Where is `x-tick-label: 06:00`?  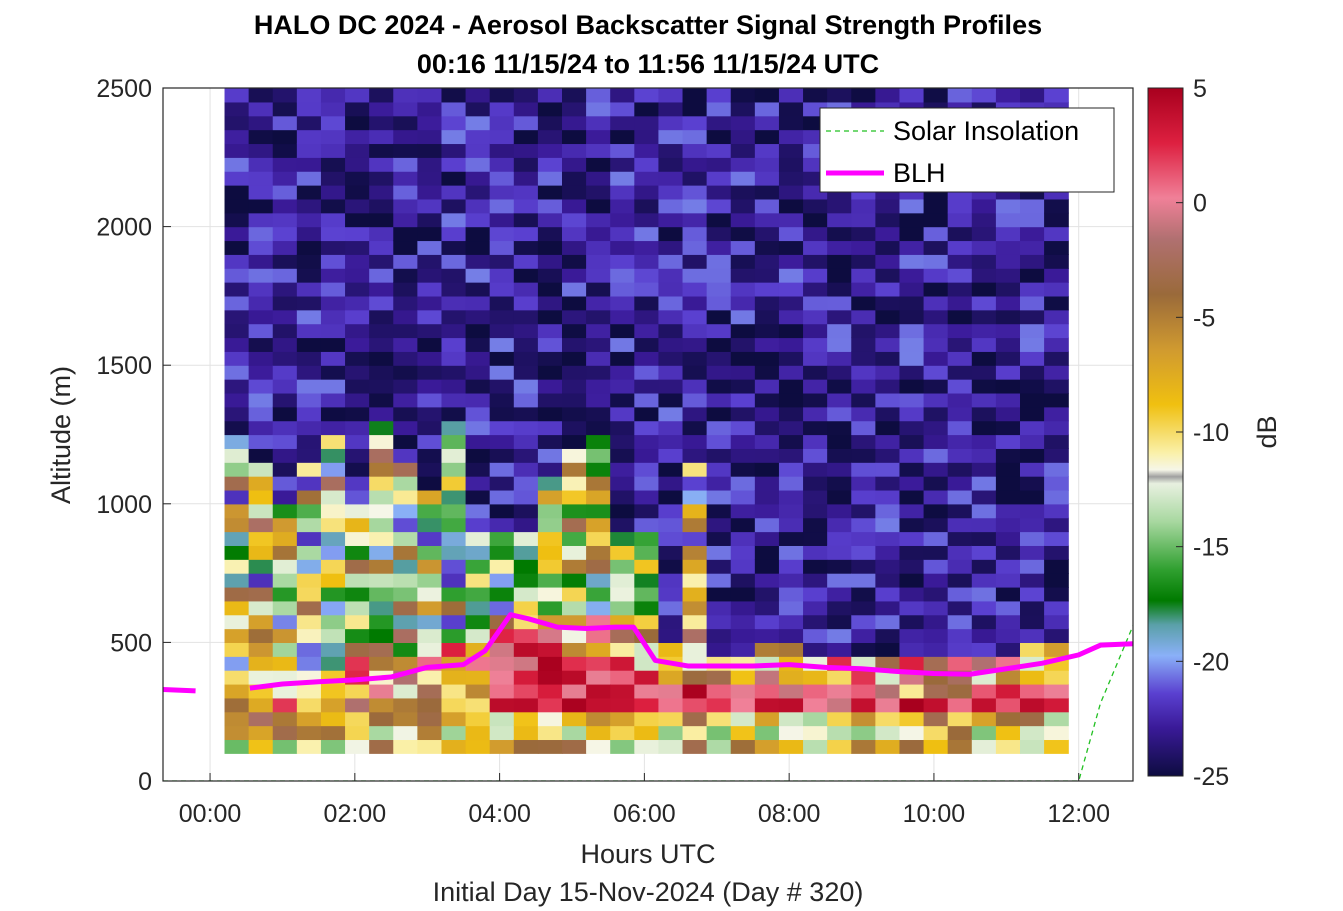 x-tick-label: 06:00 is located at coordinates (644, 814).